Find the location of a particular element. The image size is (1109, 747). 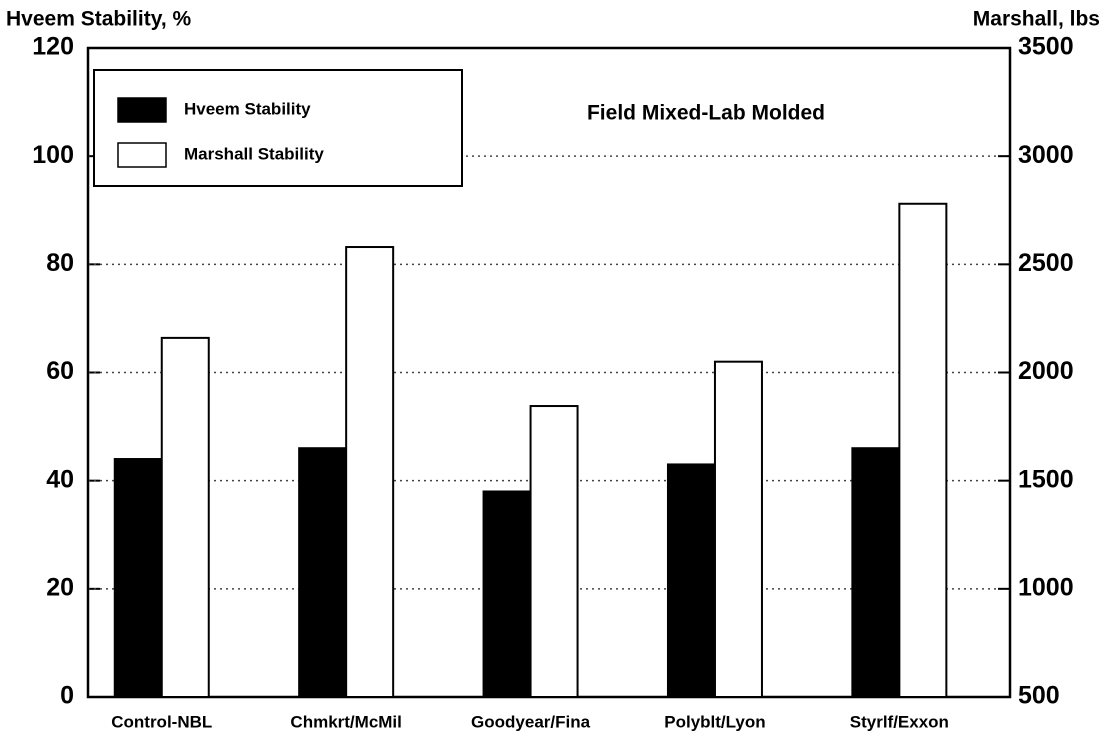

x-tick-label: Chmkrt/McMil is located at coordinates (345, 721).